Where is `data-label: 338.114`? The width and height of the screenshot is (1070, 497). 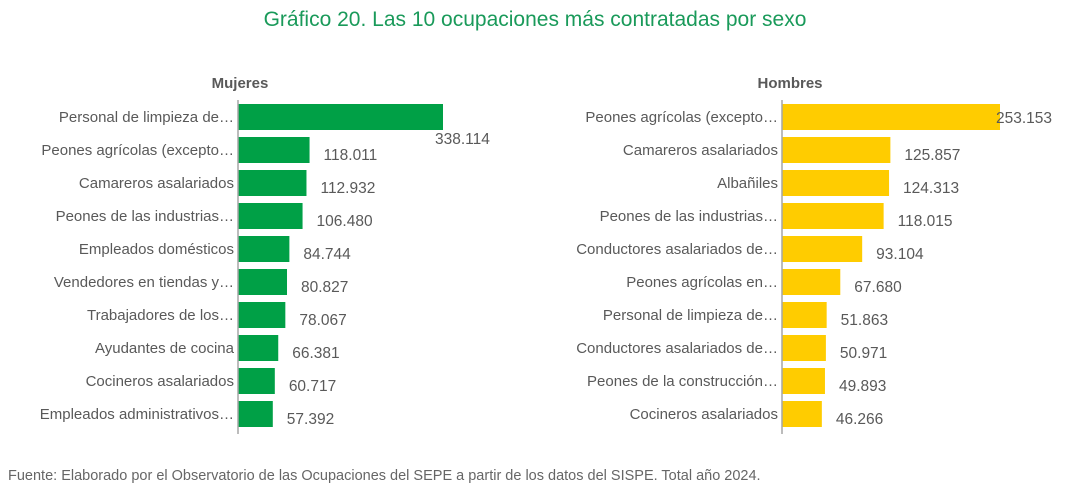
data-label: 338.114 is located at coordinates (462, 139).